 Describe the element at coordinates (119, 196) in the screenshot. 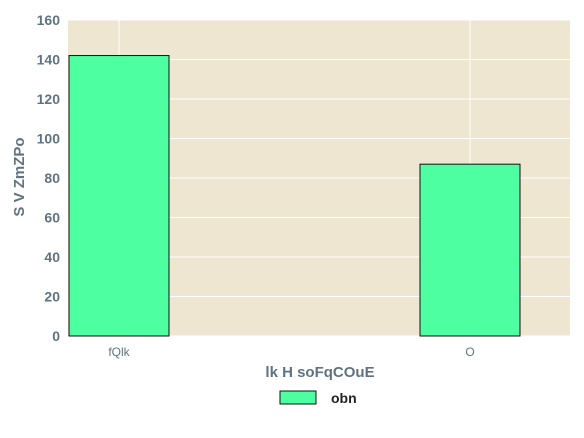

I see `bar-fQlk` at that location.